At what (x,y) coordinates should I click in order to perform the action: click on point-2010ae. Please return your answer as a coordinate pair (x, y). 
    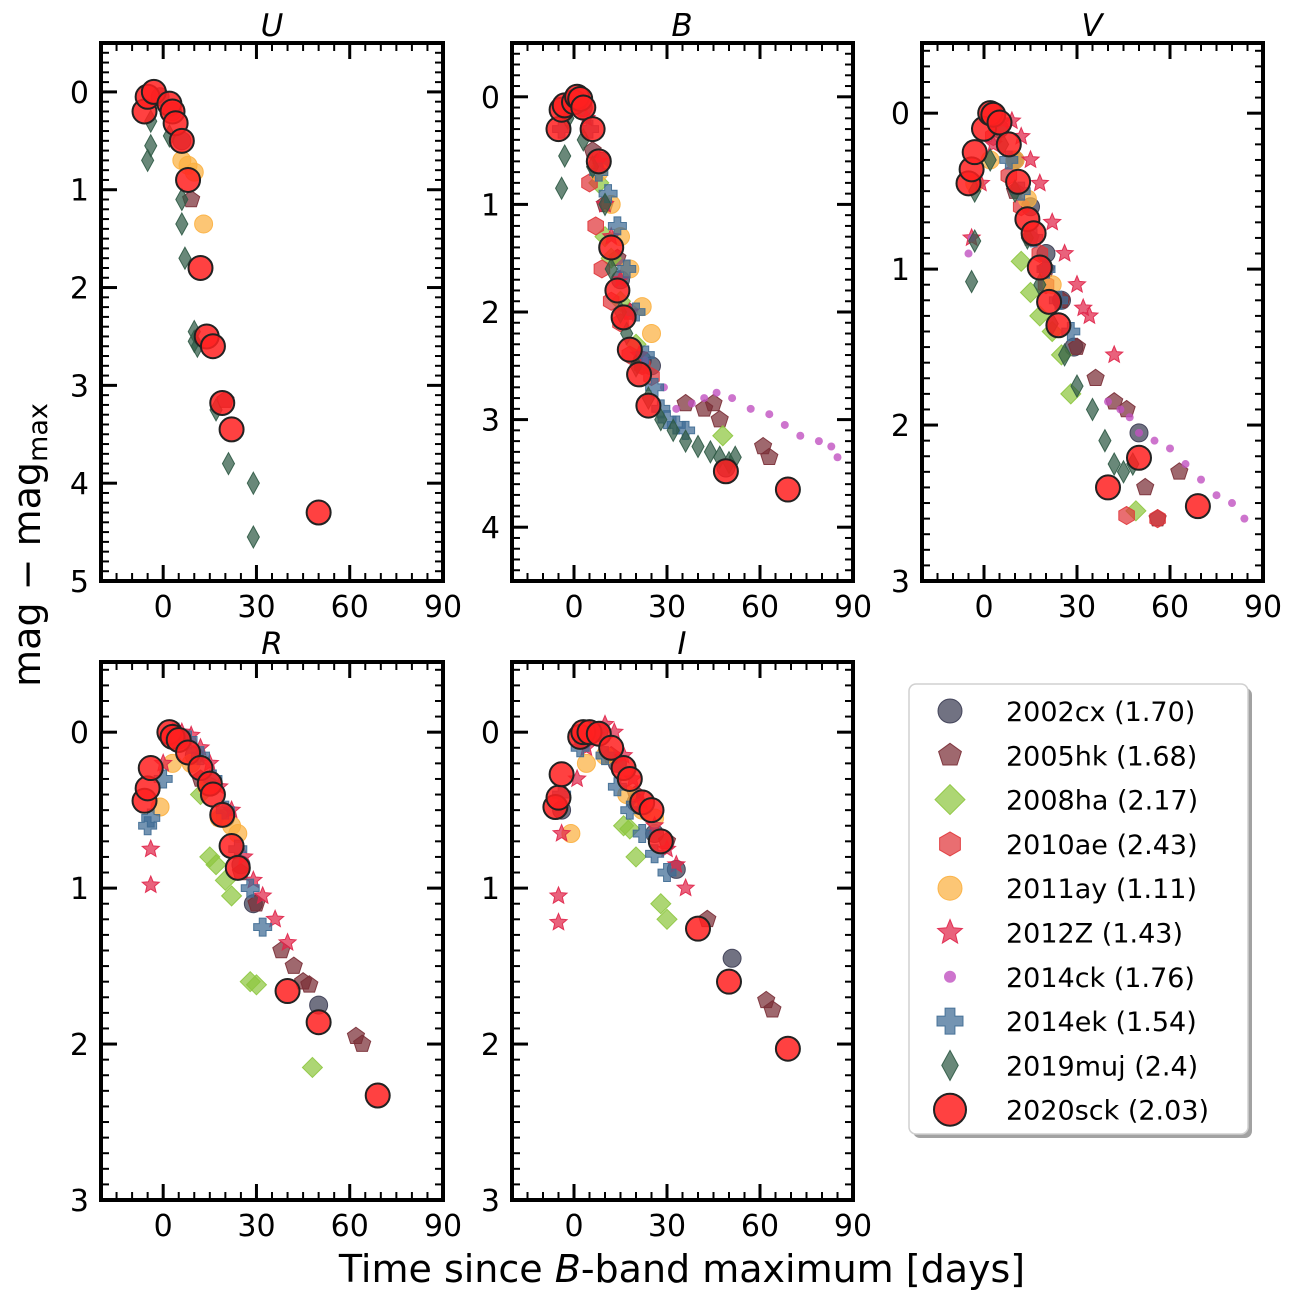
    Looking at the image, I should click on (595, 226).